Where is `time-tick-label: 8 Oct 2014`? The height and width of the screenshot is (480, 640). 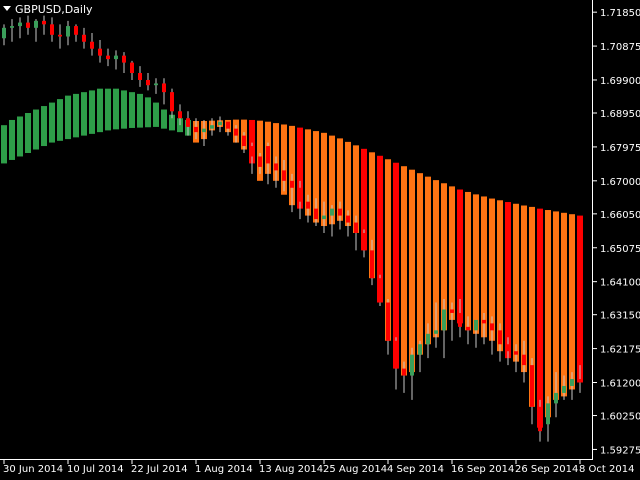
time-tick-label: 8 Oct 2014 is located at coordinates (606, 469).